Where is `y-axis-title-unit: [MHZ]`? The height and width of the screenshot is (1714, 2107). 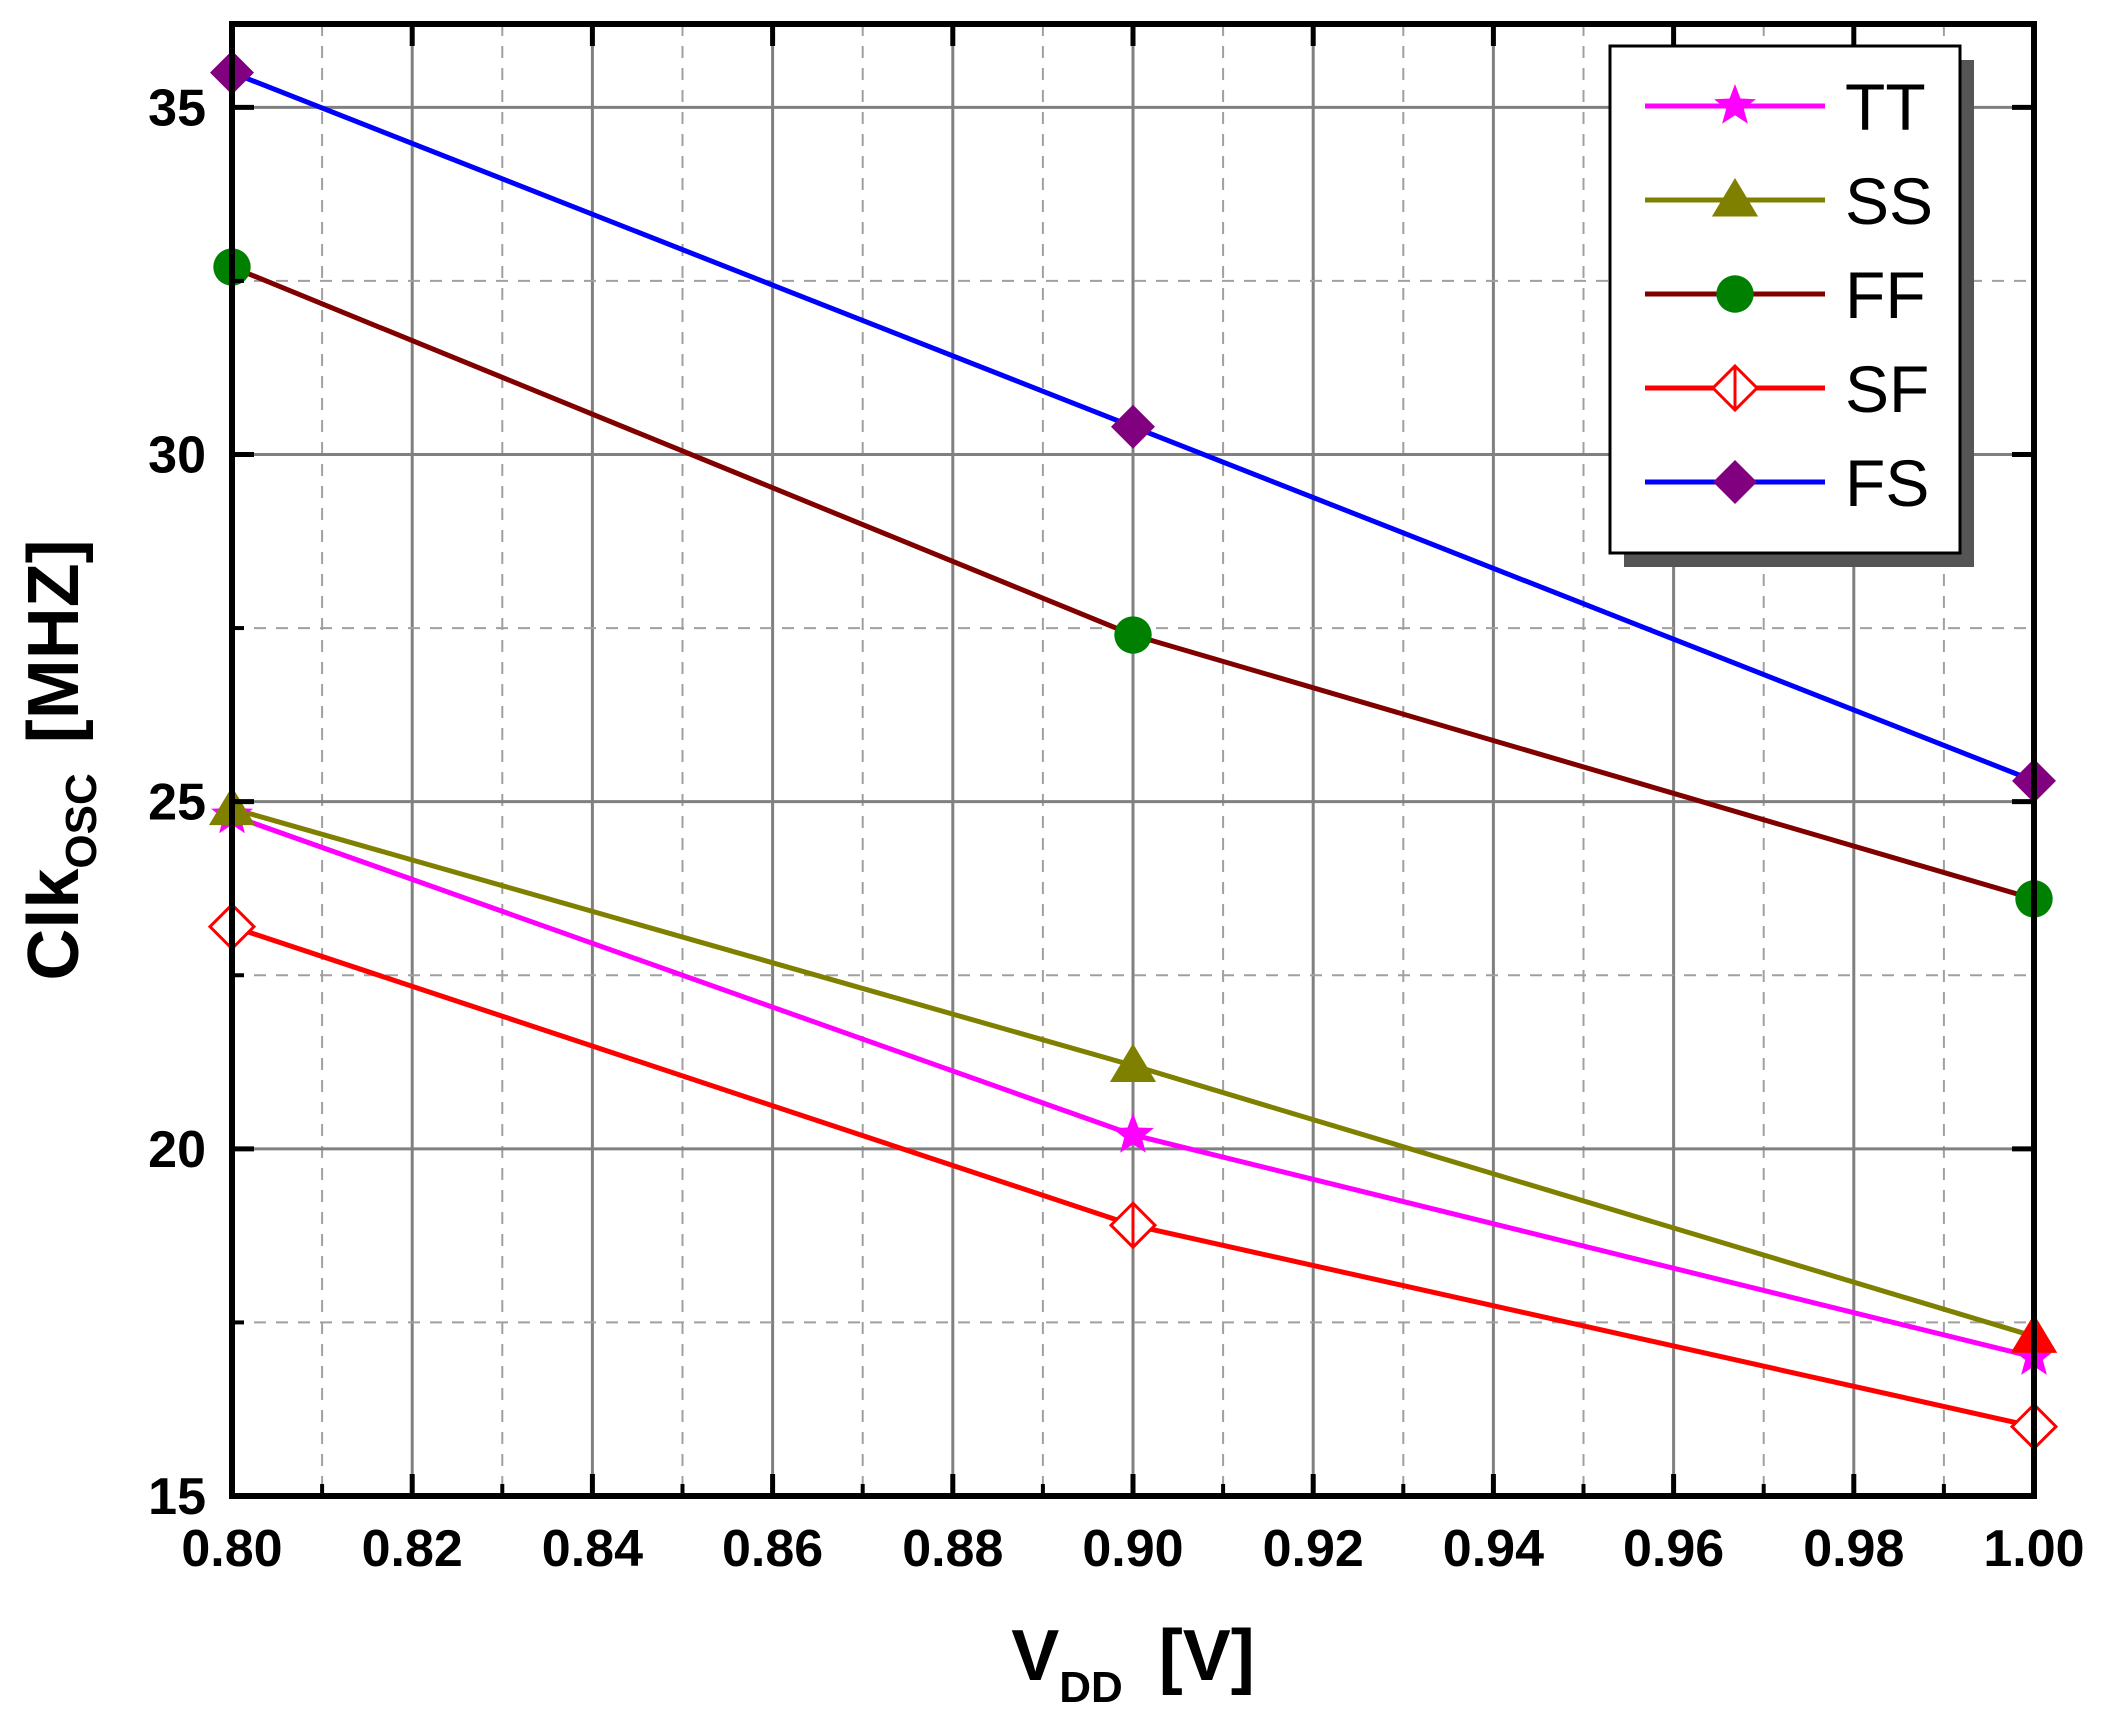
y-axis-title-unit: [MHZ] is located at coordinates (54, 641).